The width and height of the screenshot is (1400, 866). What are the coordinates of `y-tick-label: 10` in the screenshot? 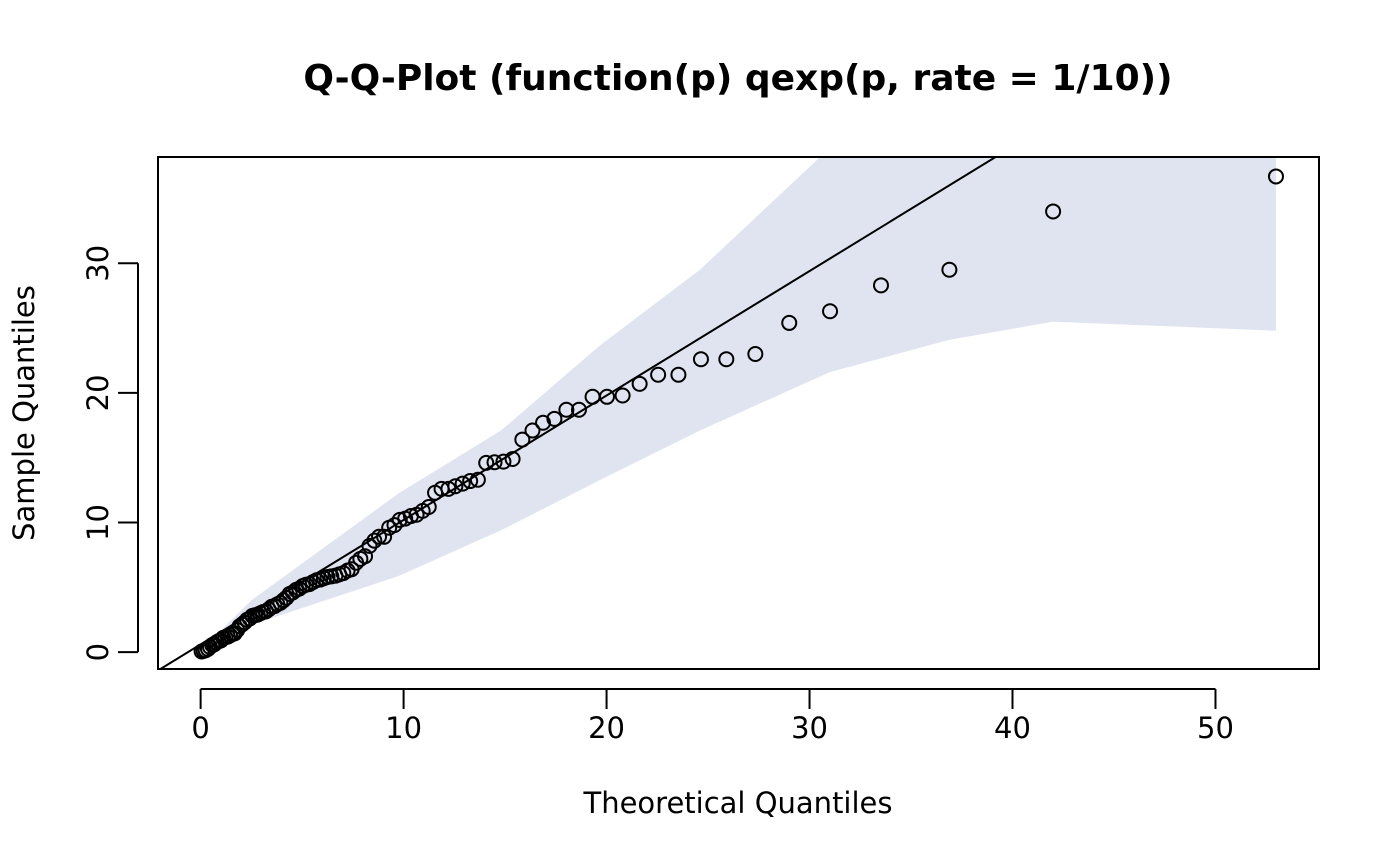 It's located at (98, 522).